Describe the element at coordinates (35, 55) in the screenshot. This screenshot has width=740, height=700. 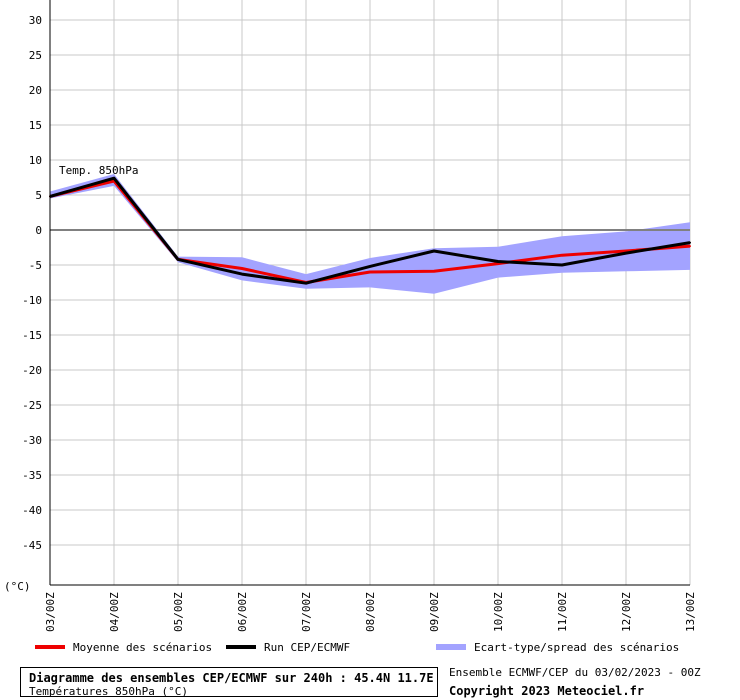
I see `y-tick-label: 25` at that location.